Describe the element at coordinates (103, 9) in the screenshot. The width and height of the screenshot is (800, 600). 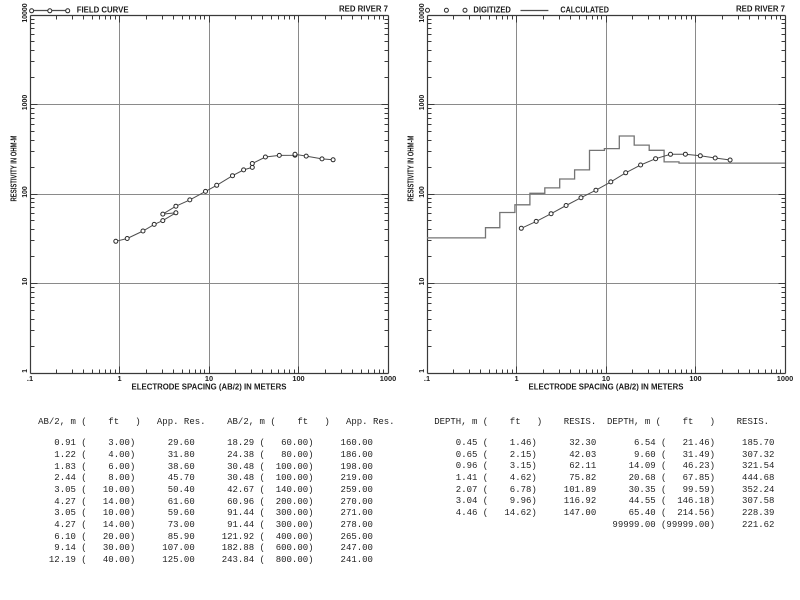
I see `svg-text: FIELD CURVE` at that location.